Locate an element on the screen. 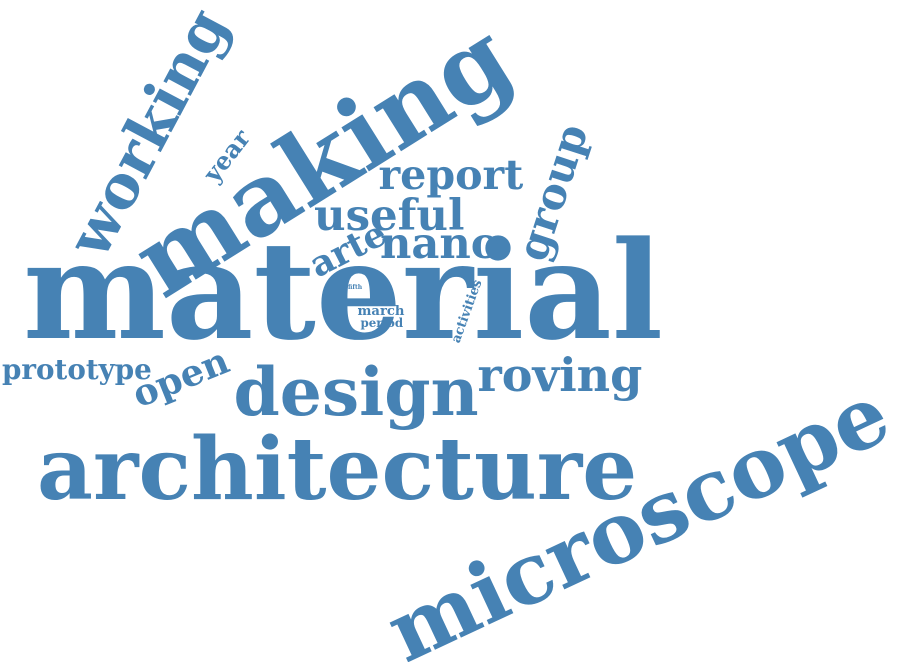 Image resolution: width=900 pixels, height=662 pixels. word-architecture: architecture is located at coordinates (337, 469).